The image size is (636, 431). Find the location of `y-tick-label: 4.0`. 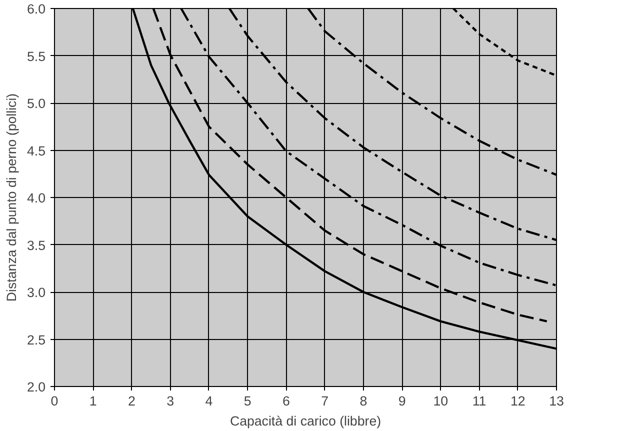

y-tick-label: 4.0 is located at coordinates (36, 198).